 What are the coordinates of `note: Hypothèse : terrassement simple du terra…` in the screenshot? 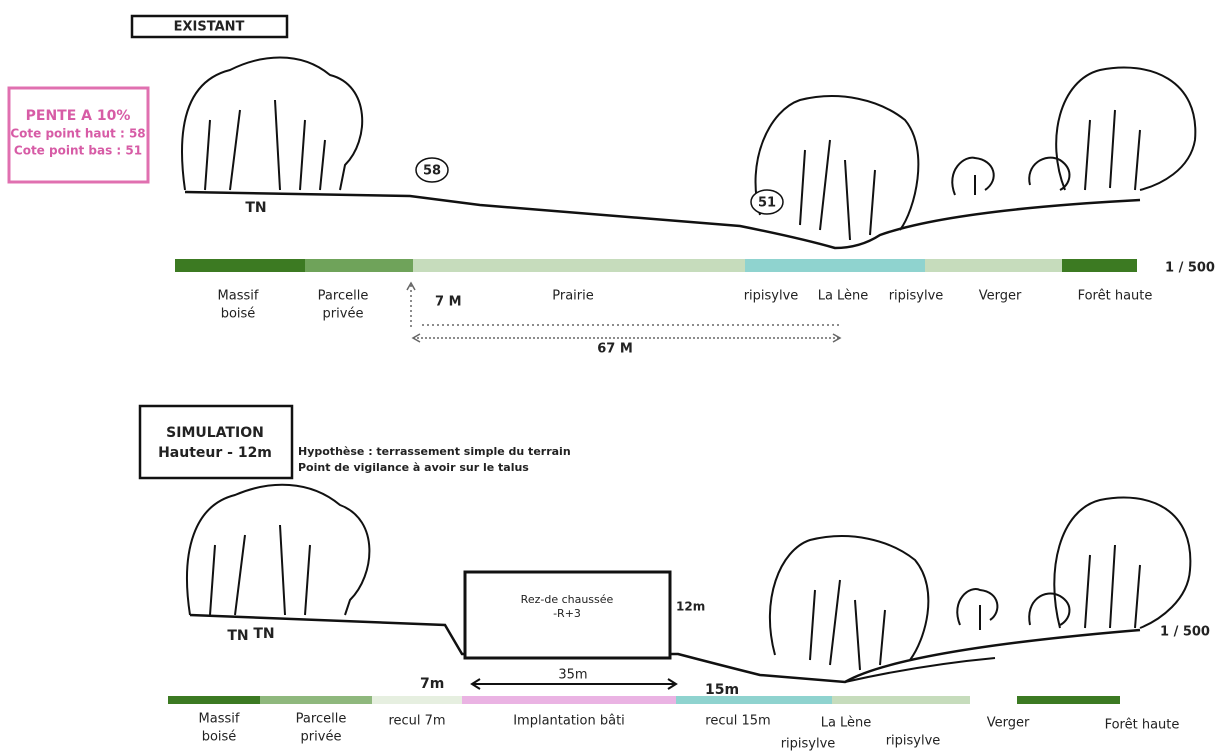 It's located at (434, 451).